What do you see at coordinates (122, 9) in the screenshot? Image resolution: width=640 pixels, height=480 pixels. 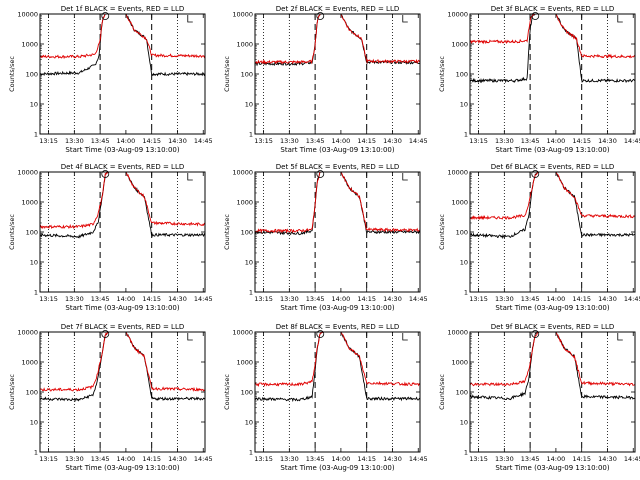 I see `panel-title: Det 1f BLACK = Events, RED = LLD` at bounding box center [122, 9].